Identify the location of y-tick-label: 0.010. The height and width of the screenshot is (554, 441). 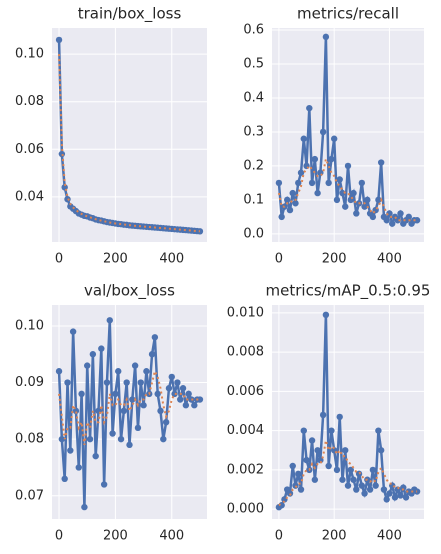
(245, 312).